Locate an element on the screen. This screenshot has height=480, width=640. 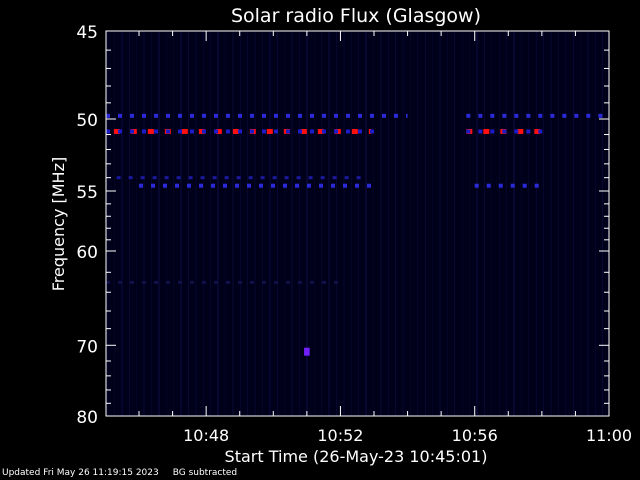
x-axis-label: Start Time (26-May-23 10:45:01) is located at coordinates (356, 456).